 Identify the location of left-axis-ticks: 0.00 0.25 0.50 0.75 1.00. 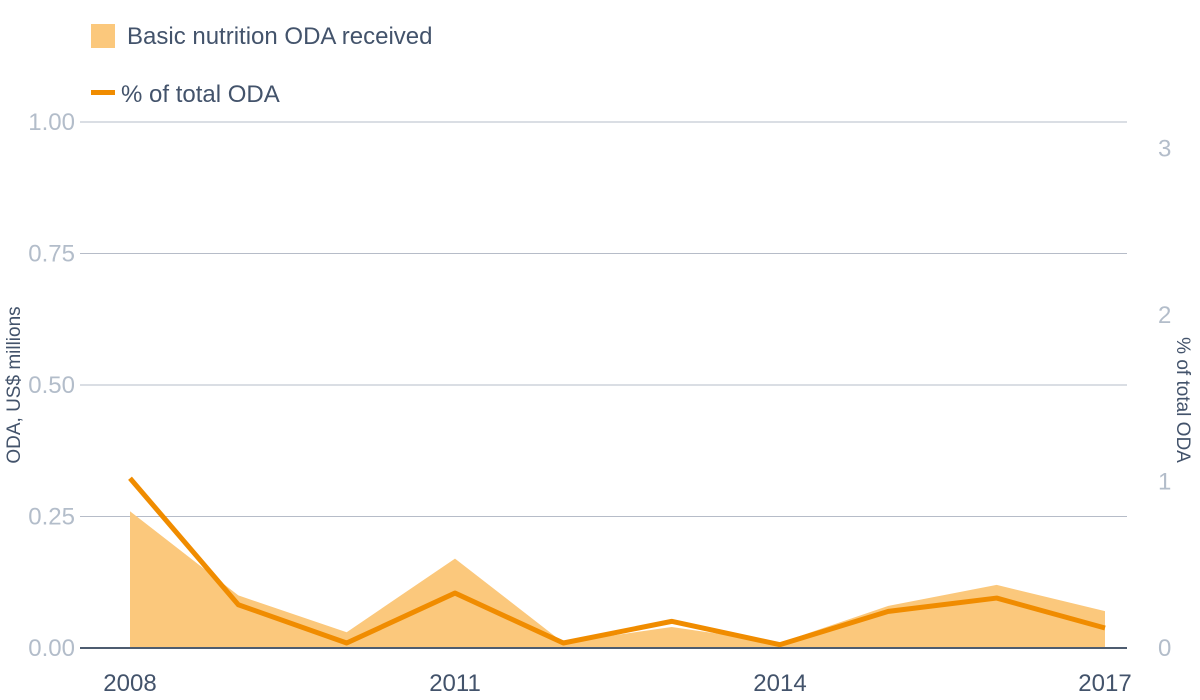
(51, 385).